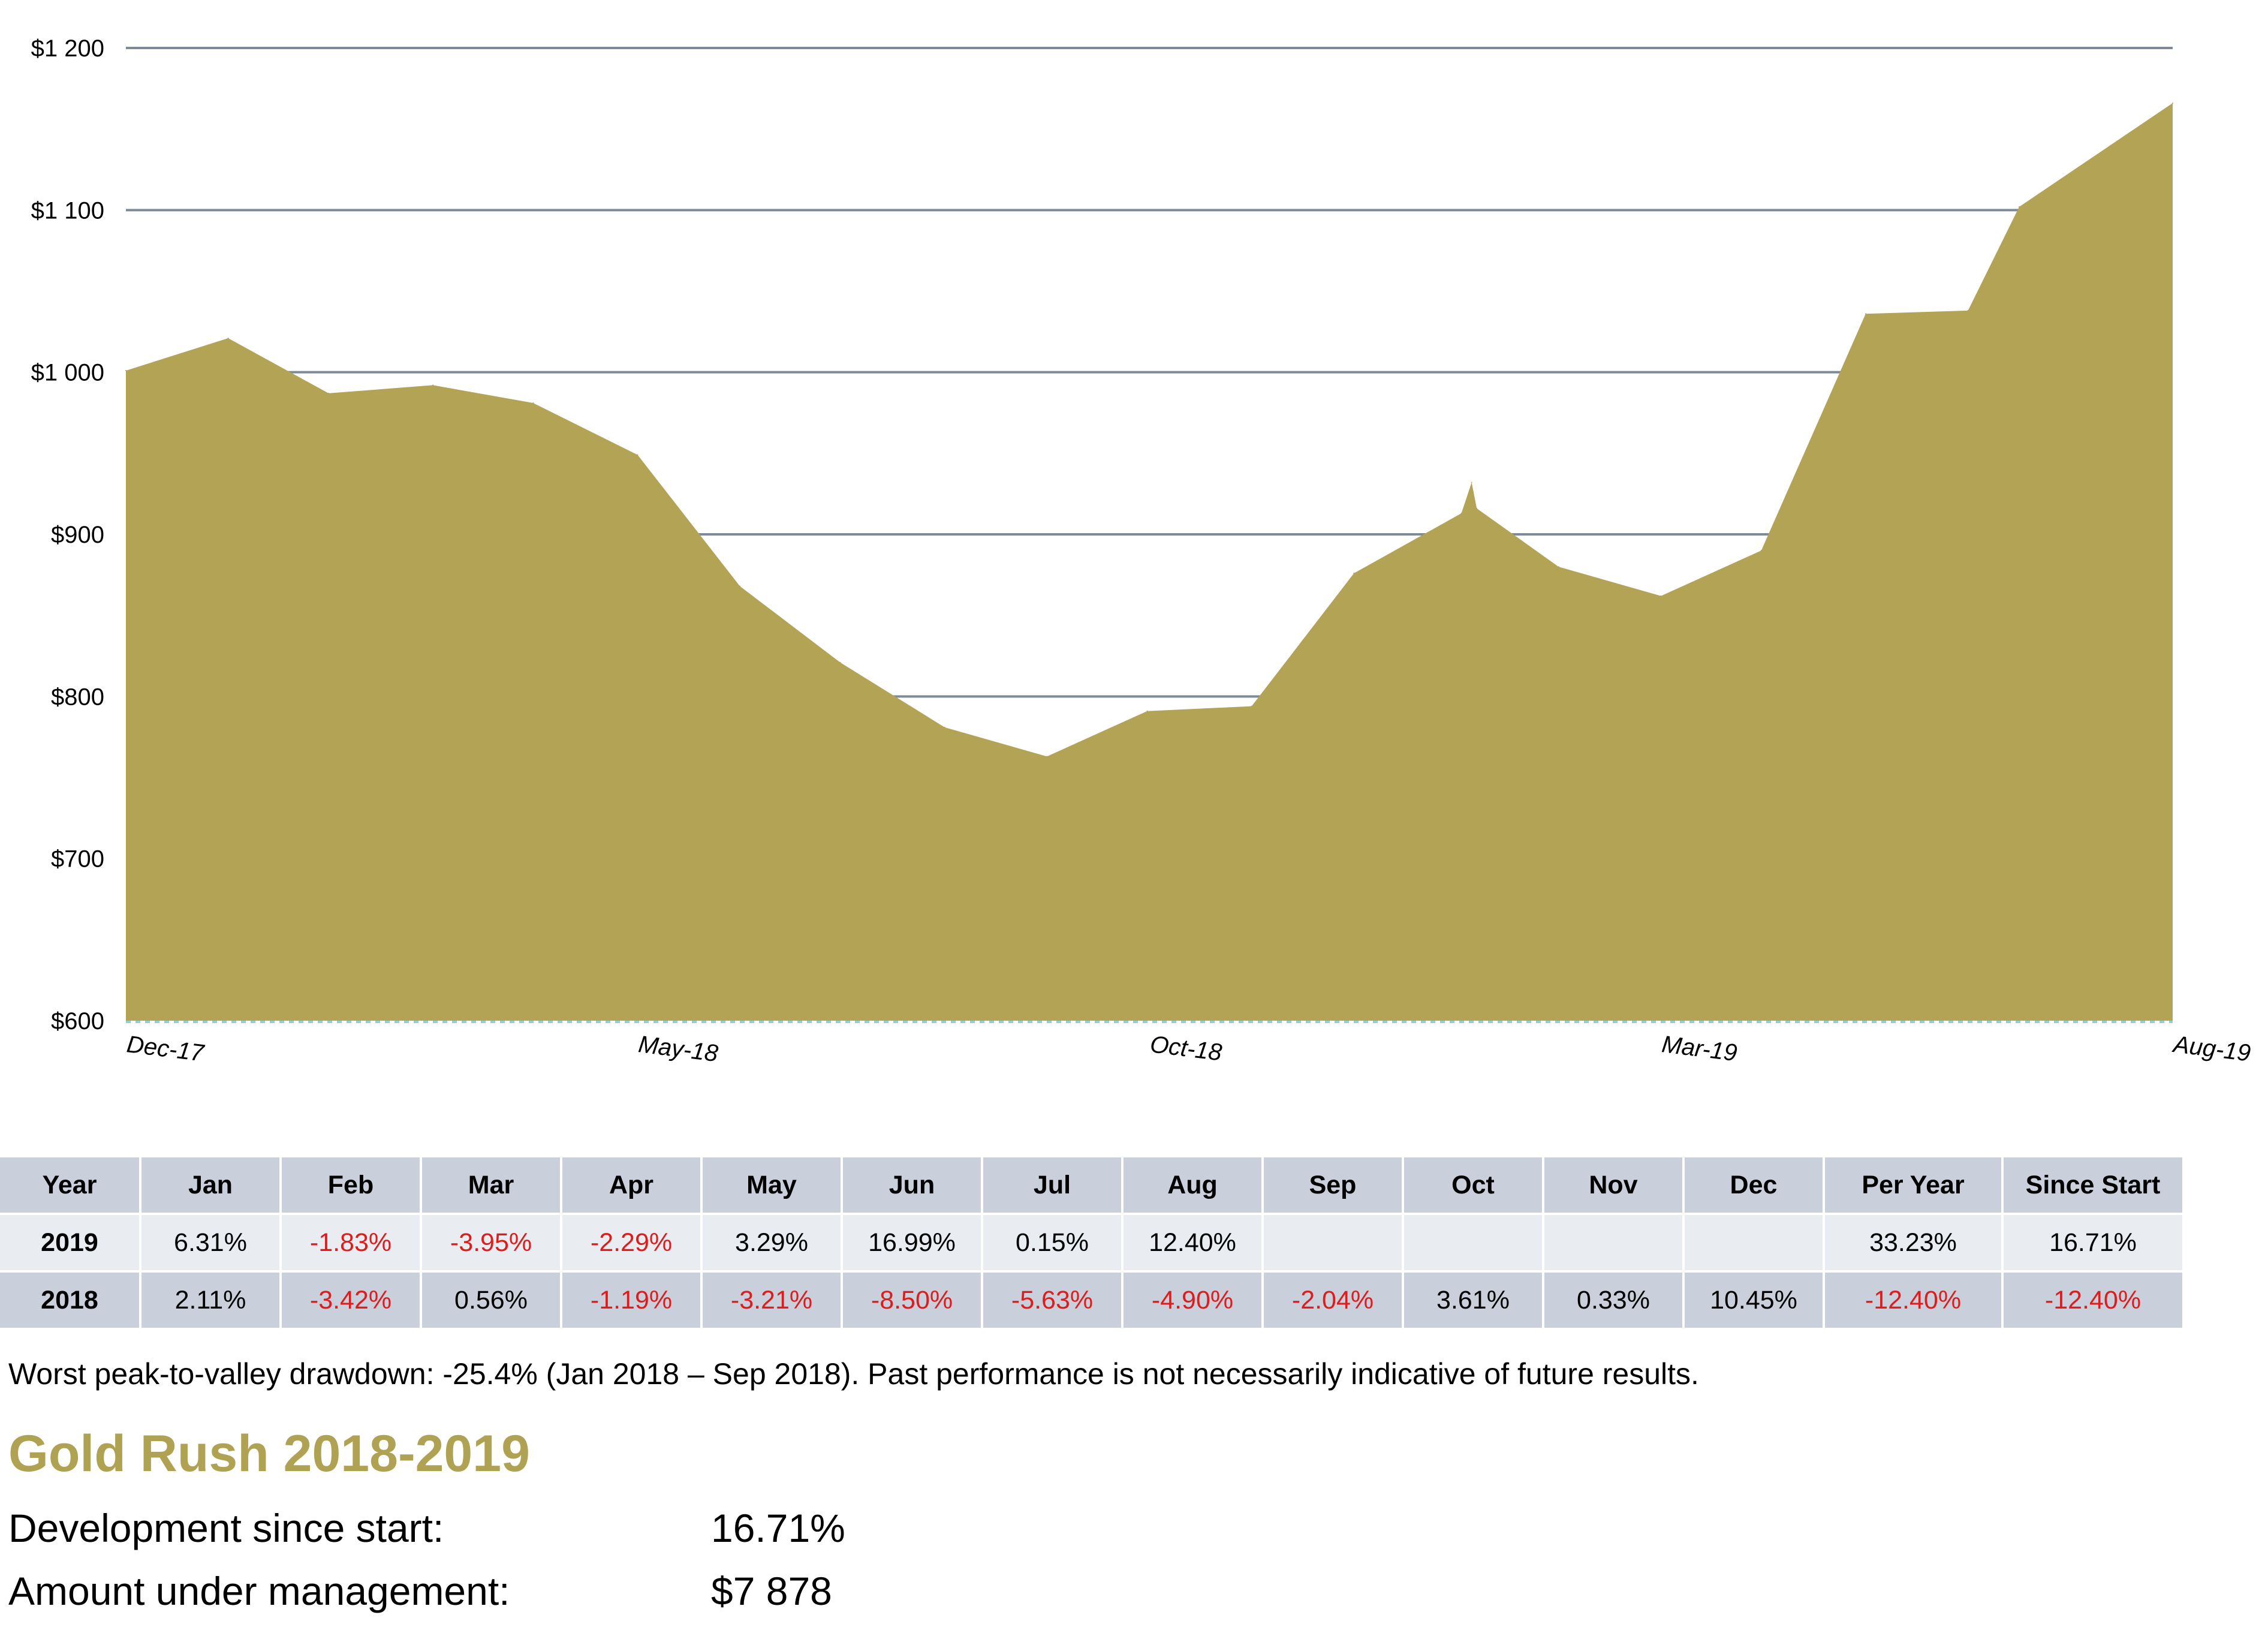 The width and height of the screenshot is (2268, 1627). Describe the element at coordinates (77, 1021) in the screenshot. I see `y-tick-label-0: $600` at that location.